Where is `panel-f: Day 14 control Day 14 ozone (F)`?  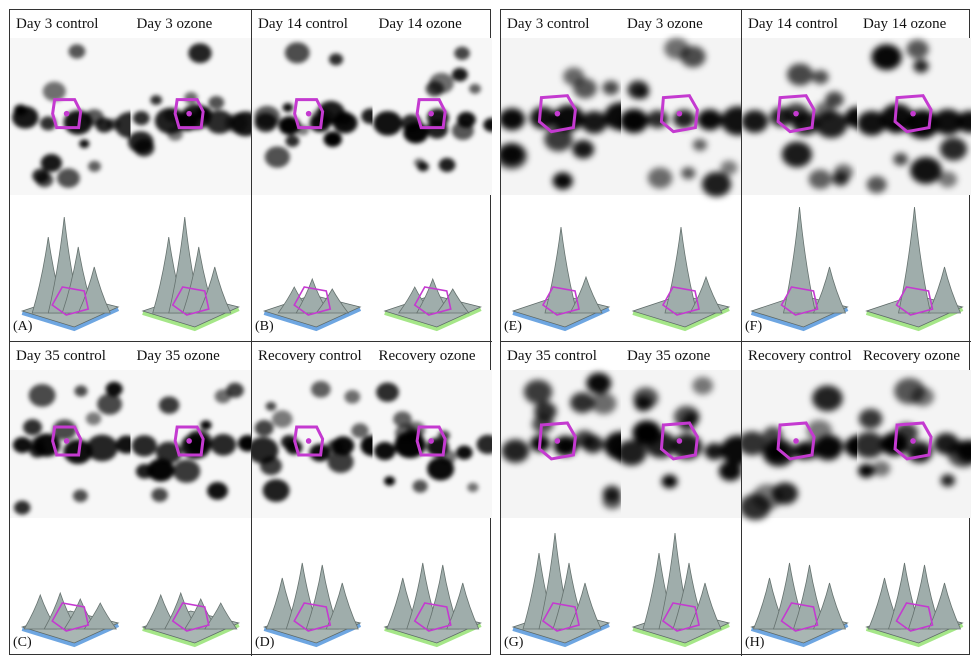
panel-f: Day 14 control Day 14 ozone (F) is located at coordinates (856, 175).